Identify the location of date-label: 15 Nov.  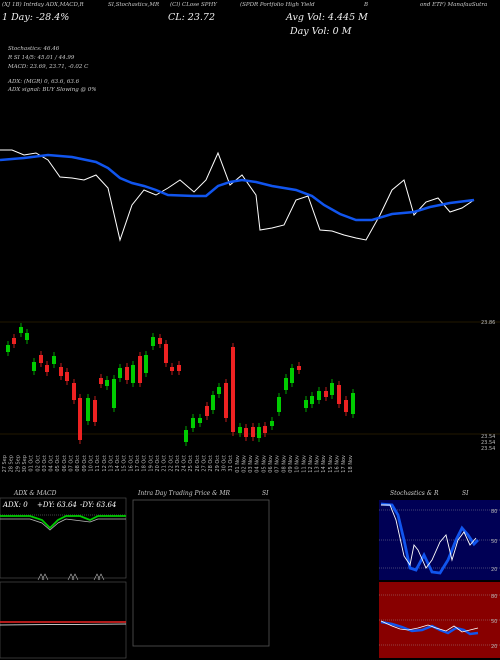
(331, 464).